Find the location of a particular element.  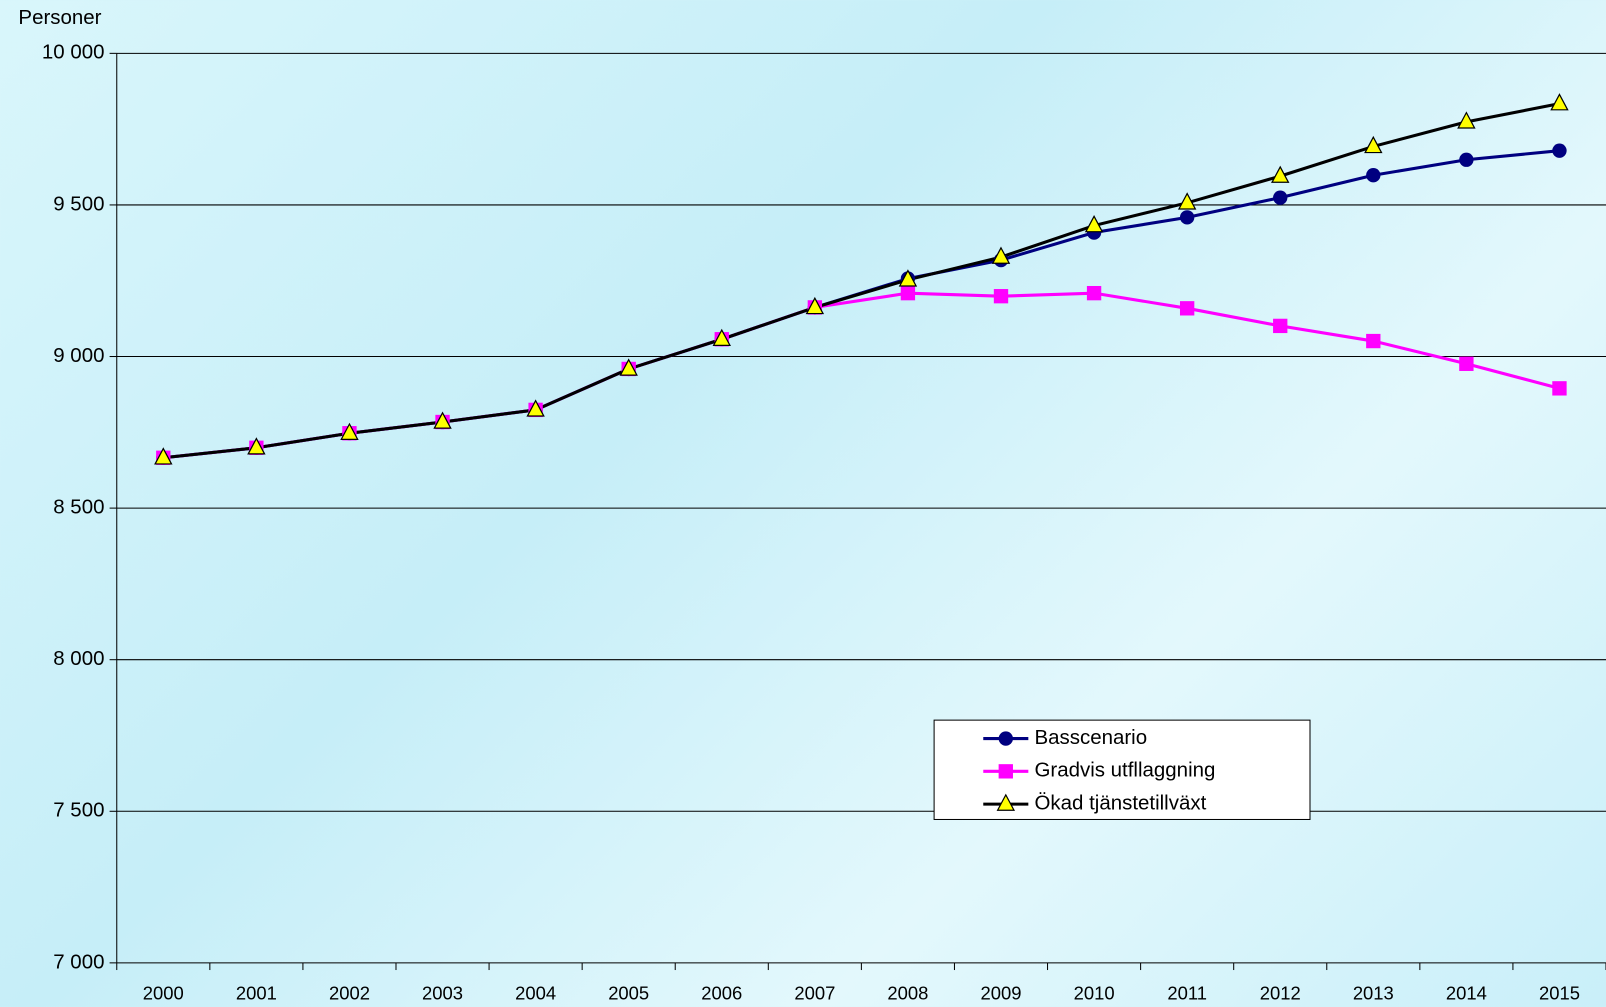

x-tick-label: 2001 is located at coordinates (256, 992).